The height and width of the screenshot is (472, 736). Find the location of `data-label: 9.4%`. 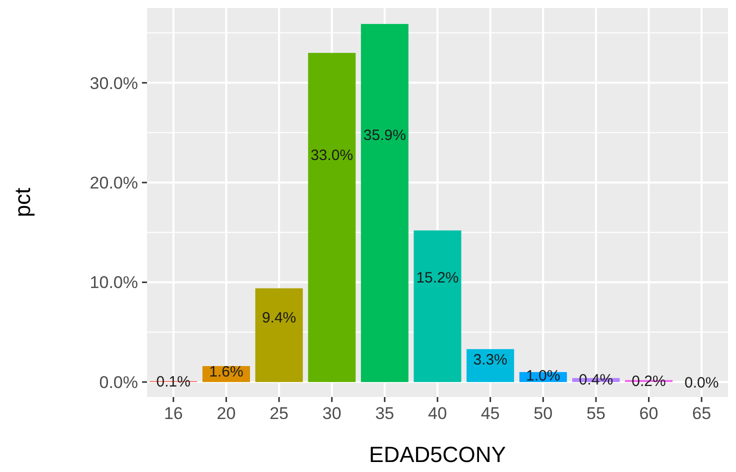

data-label: 9.4% is located at coordinates (279, 318).